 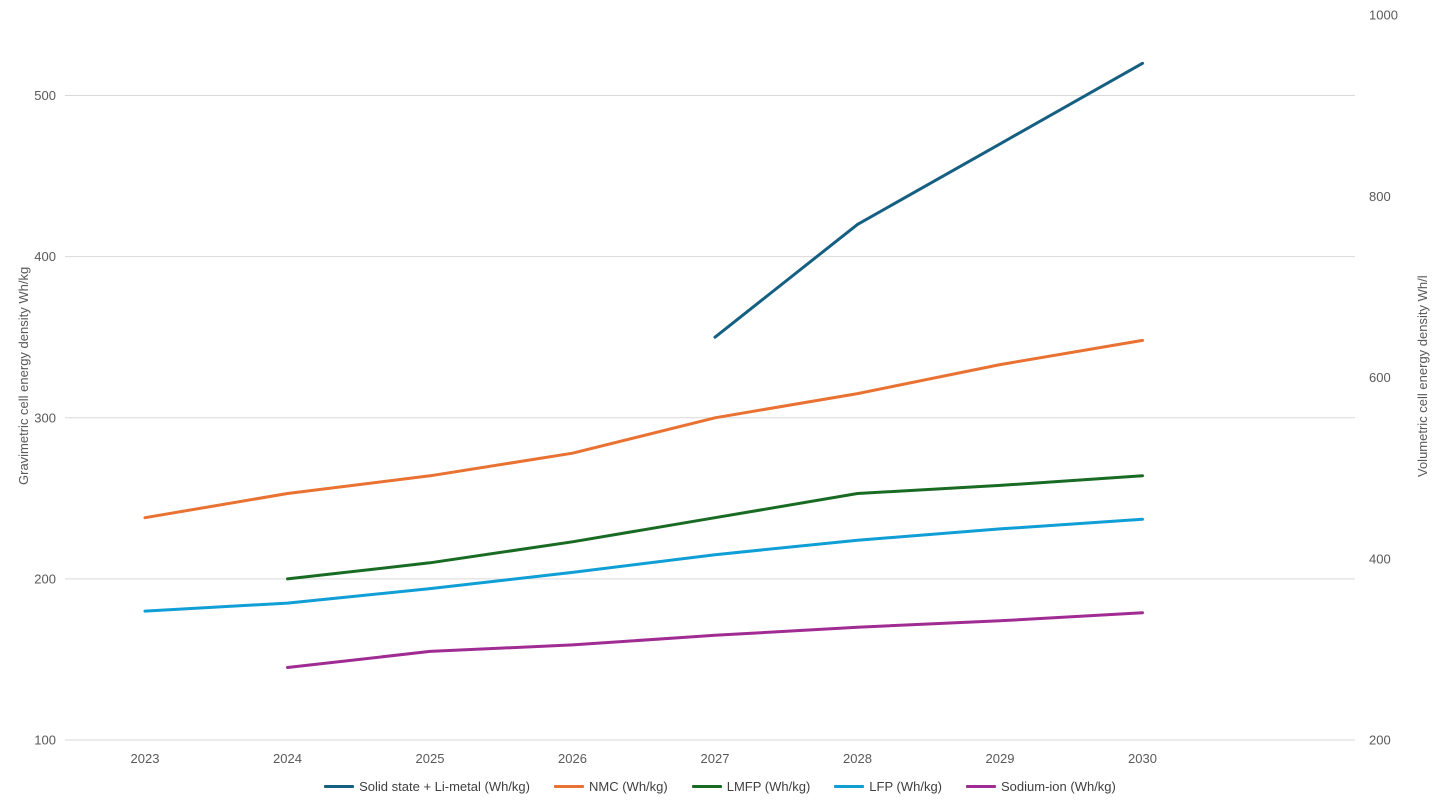 I want to click on x-axis-tick-label: 2028, so click(x=857, y=758).